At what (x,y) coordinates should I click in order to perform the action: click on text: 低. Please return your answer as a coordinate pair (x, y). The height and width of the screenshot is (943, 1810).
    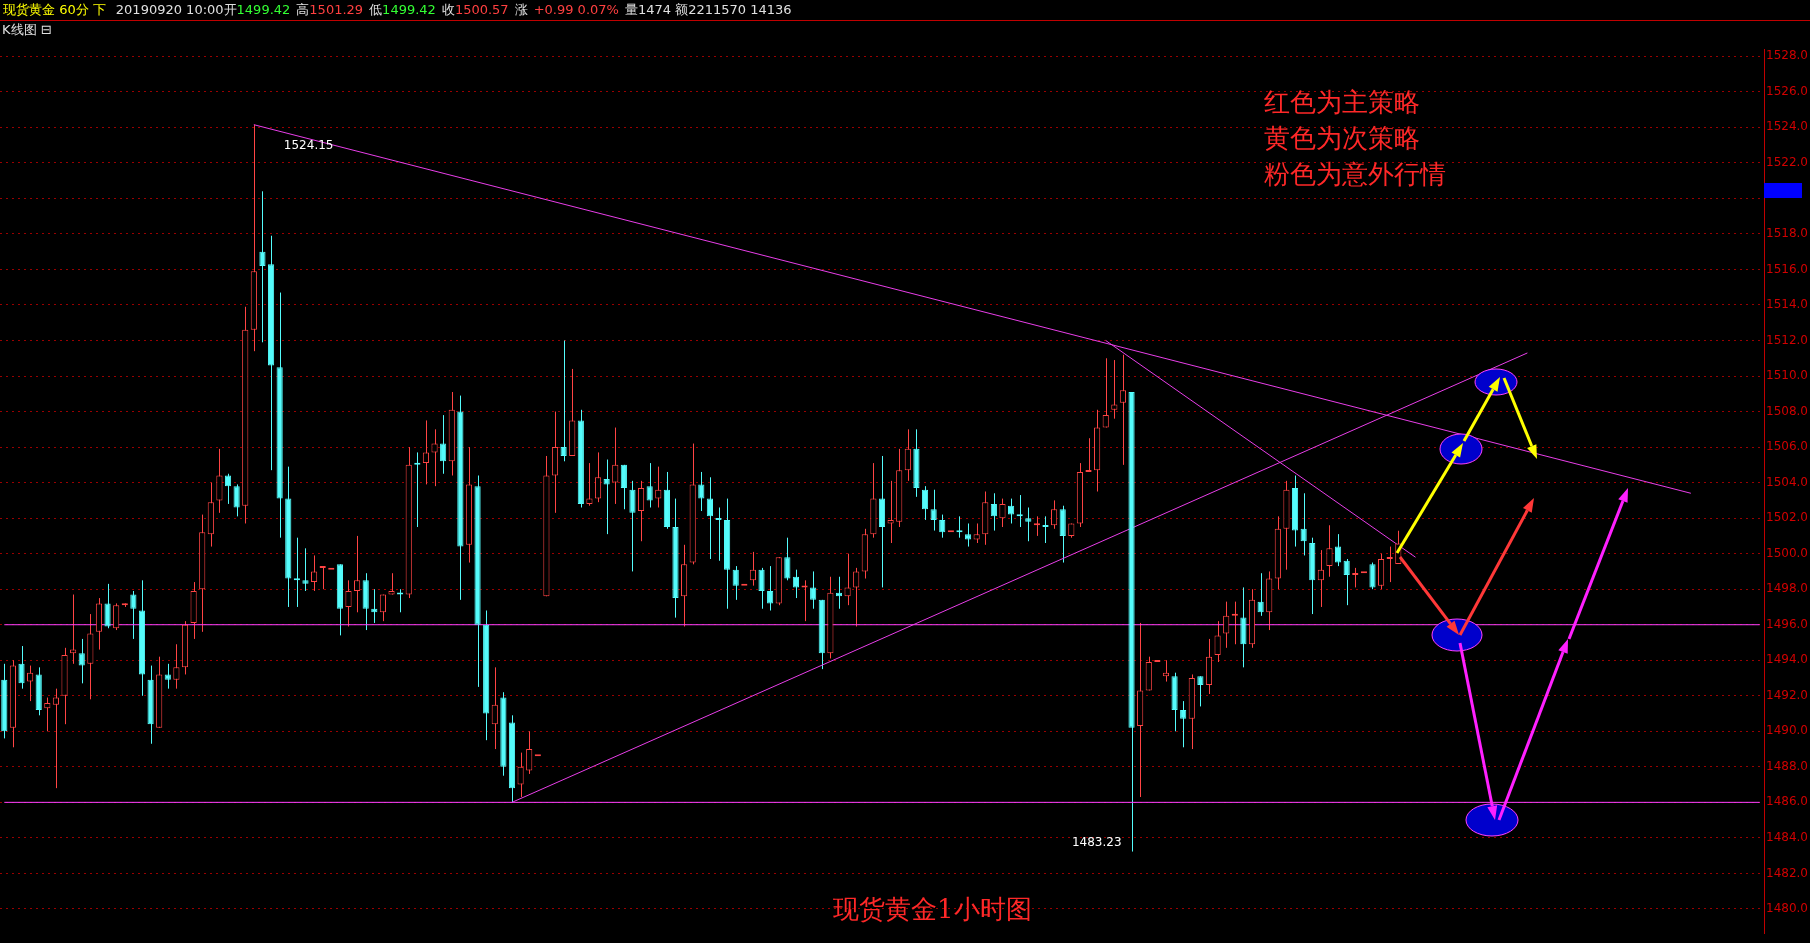
    Looking at the image, I should click on (376, 9).